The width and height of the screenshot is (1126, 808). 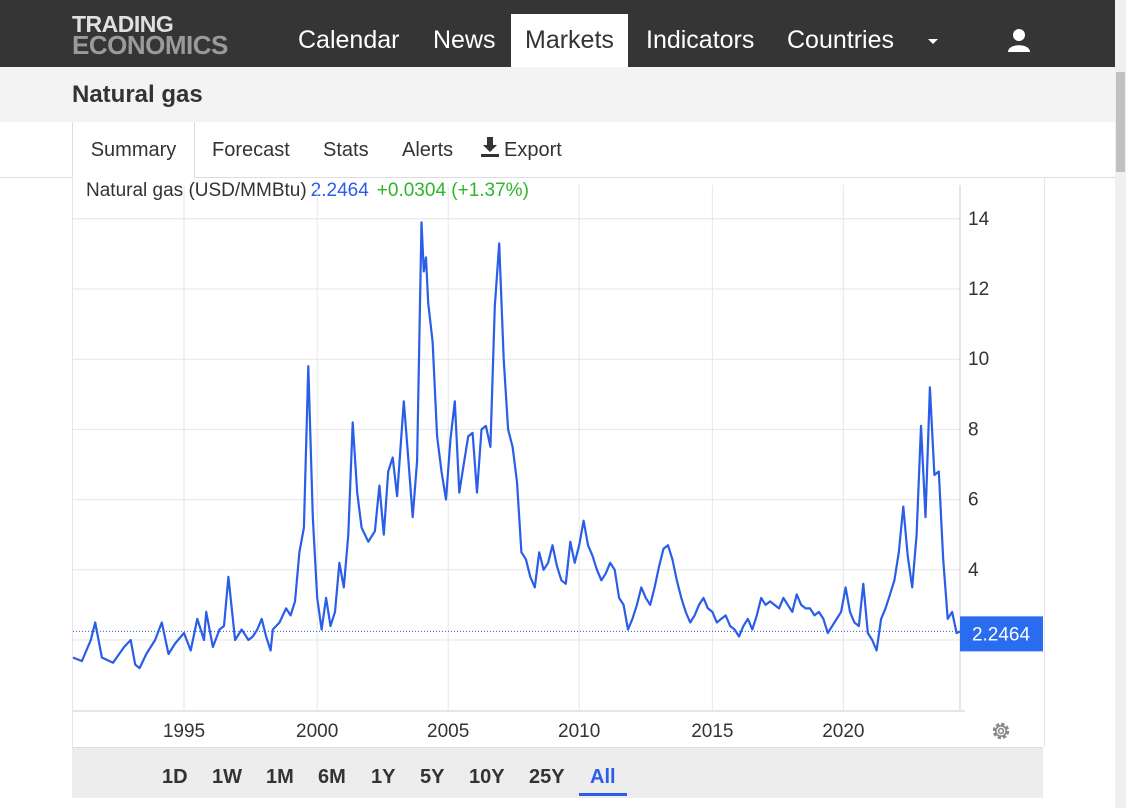 I want to click on range-25y: 25Y, so click(x=547, y=777).